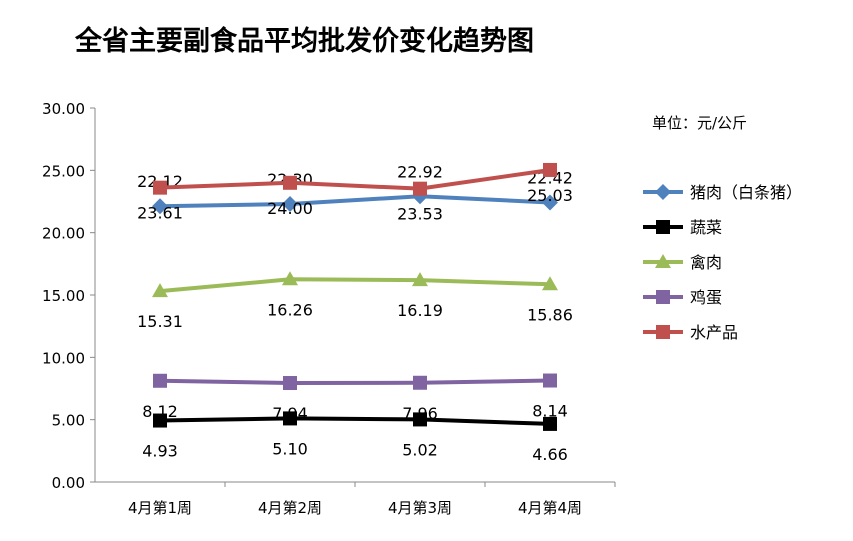 The width and height of the screenshot is (853, 541). I want to click on data-label: 15.86, so click(550, 314).